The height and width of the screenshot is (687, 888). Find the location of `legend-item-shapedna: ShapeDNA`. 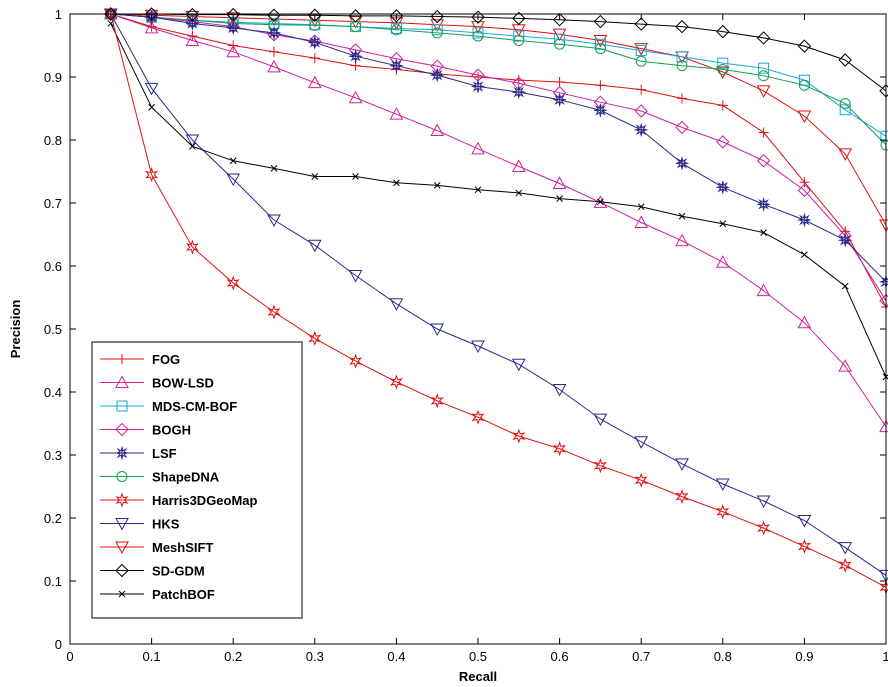

legend-item-shapedna: ShapeDNA is located at coordinates (160, 477).